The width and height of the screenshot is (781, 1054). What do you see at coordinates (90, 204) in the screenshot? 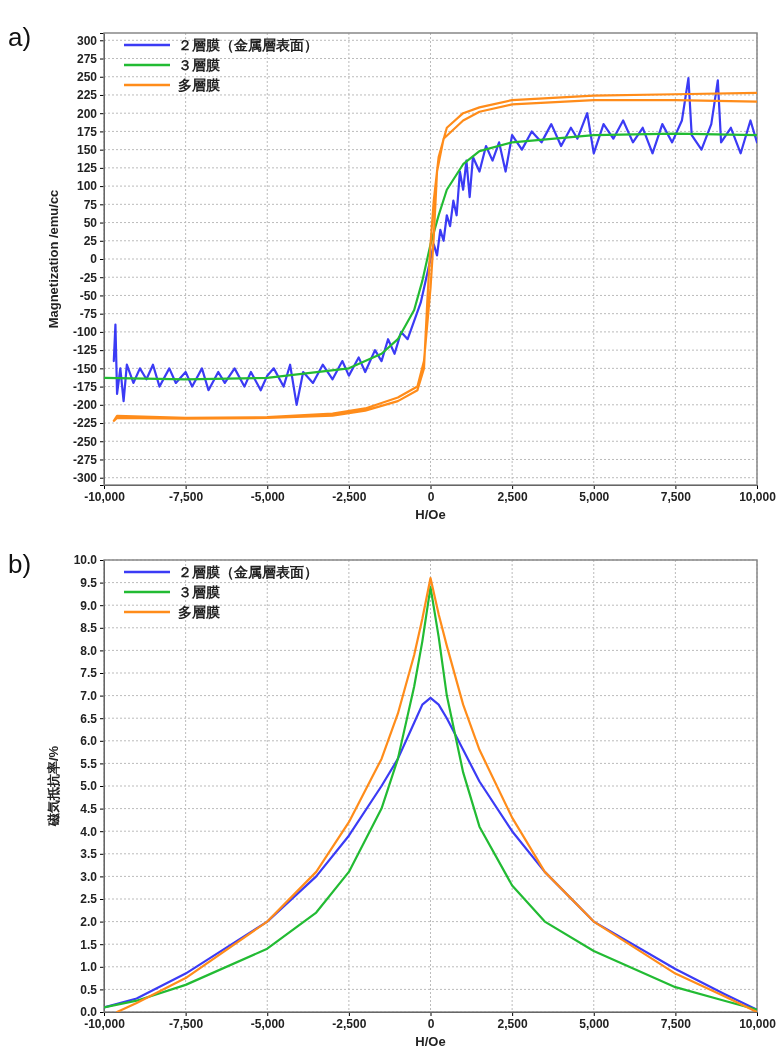
I see `y-tick-label: 75` at bounding box center [90, 204].